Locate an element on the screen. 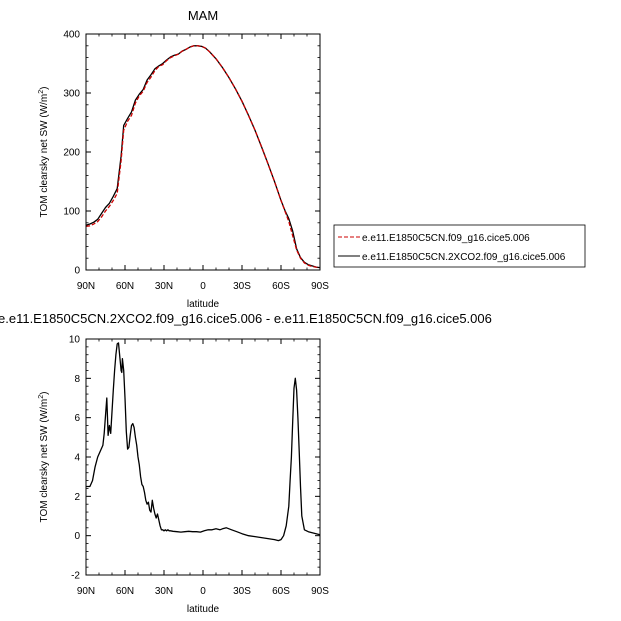 The image size is (621, 621). top-y-axis-label-text: TOM clearsky net SW (W/m is located at coordinates (44, 156).